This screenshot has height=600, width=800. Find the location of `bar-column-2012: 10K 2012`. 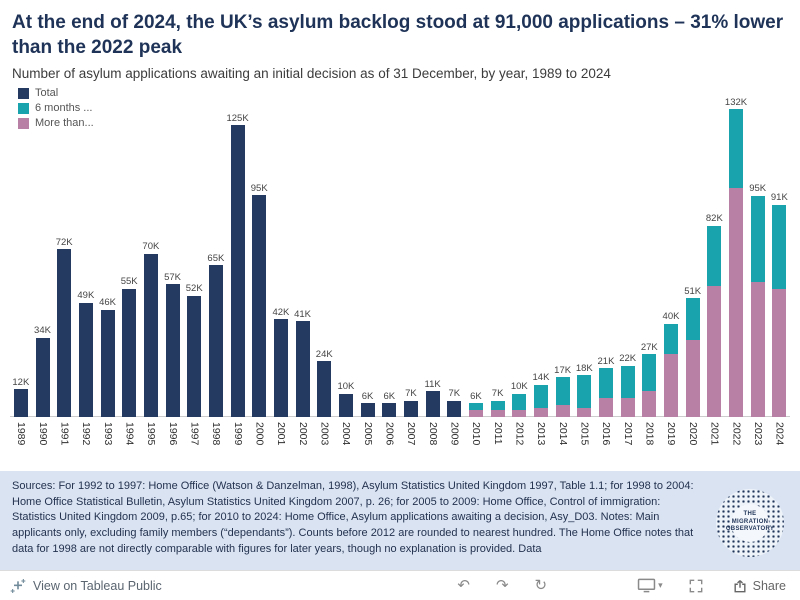

bar-column-2012: 10K 2012 is located at coordinates (519, 275).